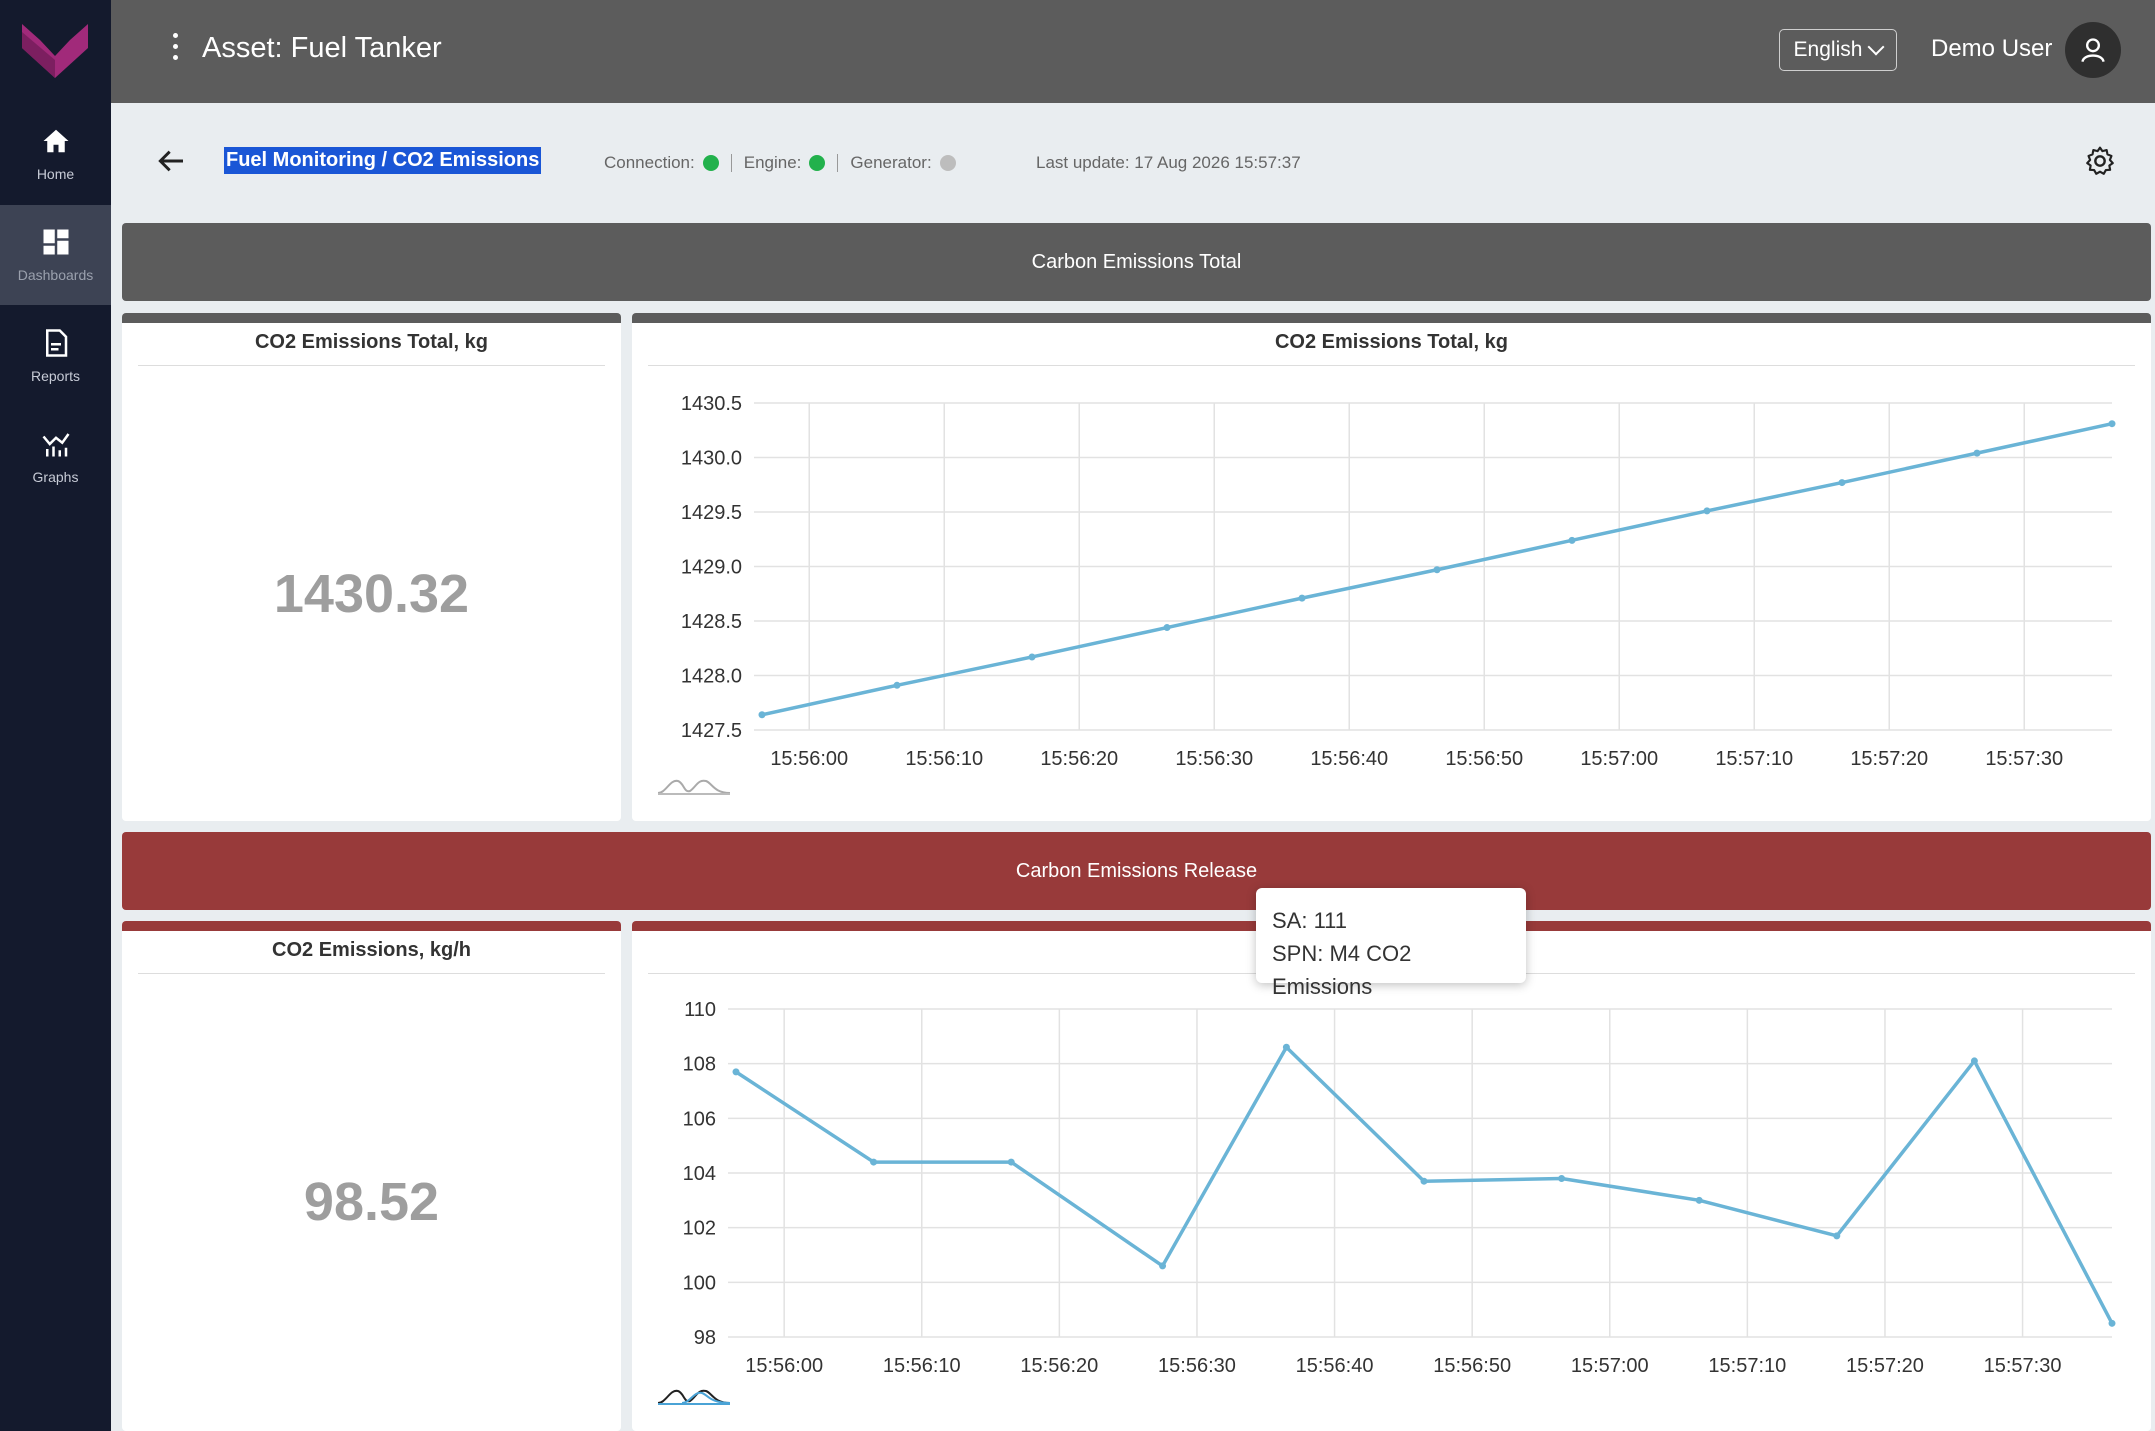 This screenshot has height=1431, width=2155. Describe the element at coordinates (1168, 162) in the screenshot. I see `last-update: Last update: 17 Aug 2026 15:57:37` at that location.